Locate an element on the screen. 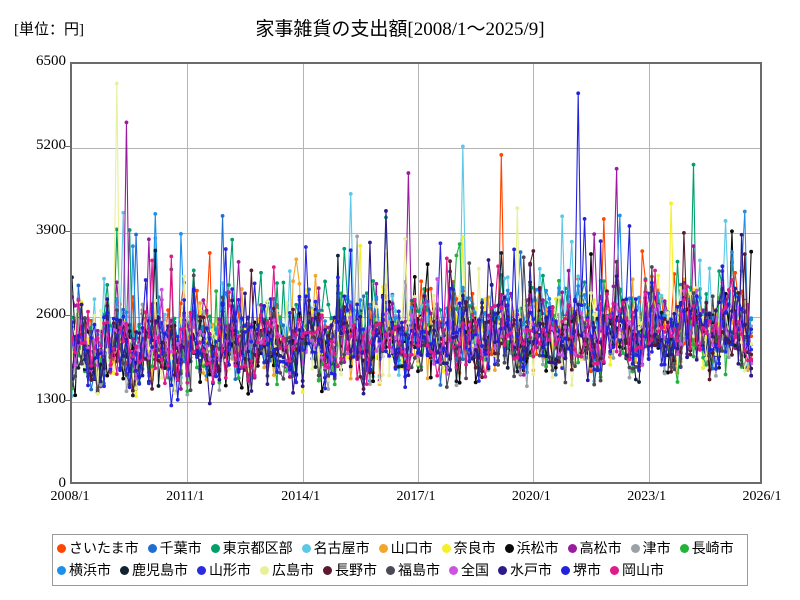 This screenshot has height=600, width=800. legend-item-label: 奈良市 is located at coordinates (474, 548).